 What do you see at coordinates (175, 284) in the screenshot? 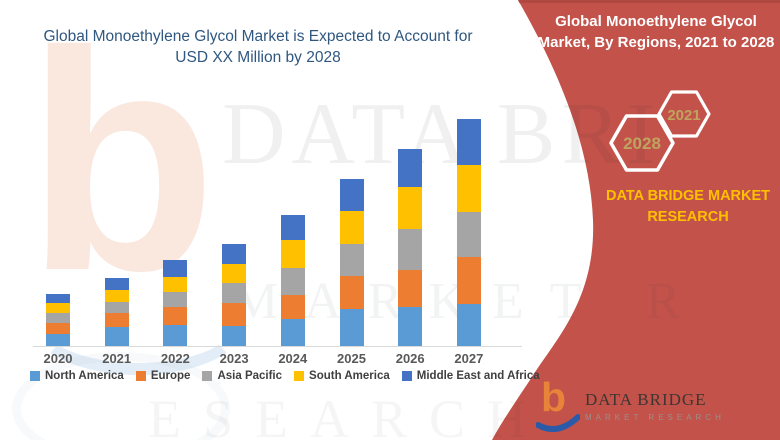
I see `segment-south-america-2022` at bounding box center [175, 284].